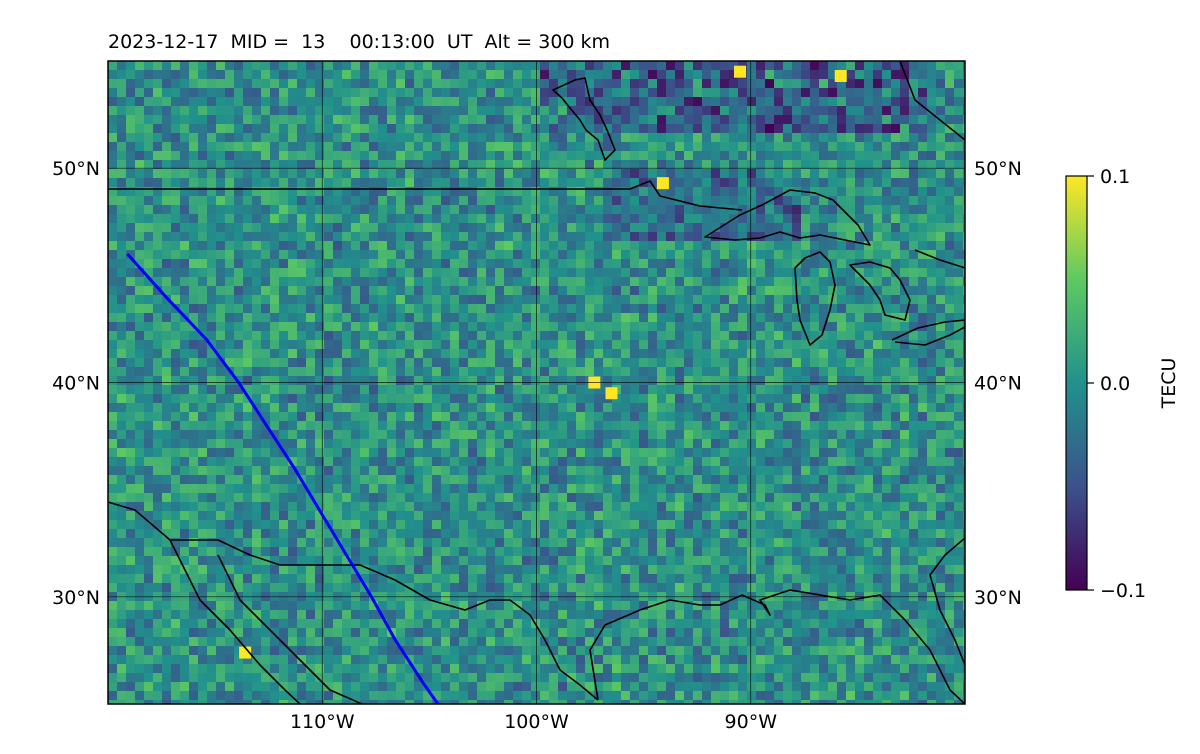  I want to click on x-axis-ticks: 110°W 100°W 90°W, so click(533, 722).